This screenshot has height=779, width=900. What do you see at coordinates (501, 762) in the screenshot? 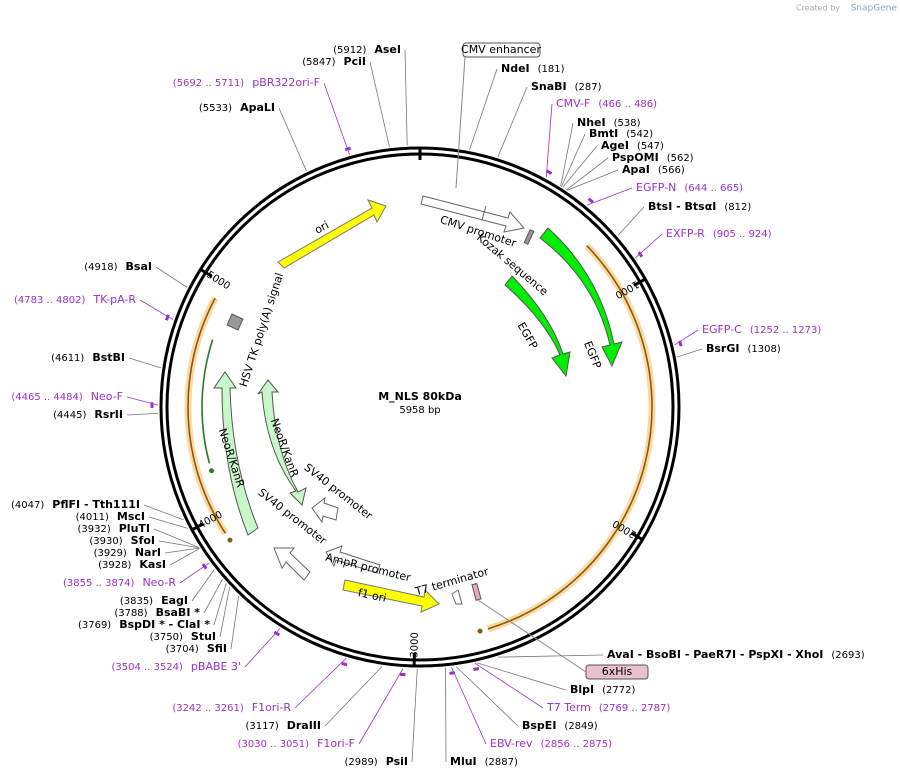
I see `sites-position: (2887)` at bounding box center [501, 762].